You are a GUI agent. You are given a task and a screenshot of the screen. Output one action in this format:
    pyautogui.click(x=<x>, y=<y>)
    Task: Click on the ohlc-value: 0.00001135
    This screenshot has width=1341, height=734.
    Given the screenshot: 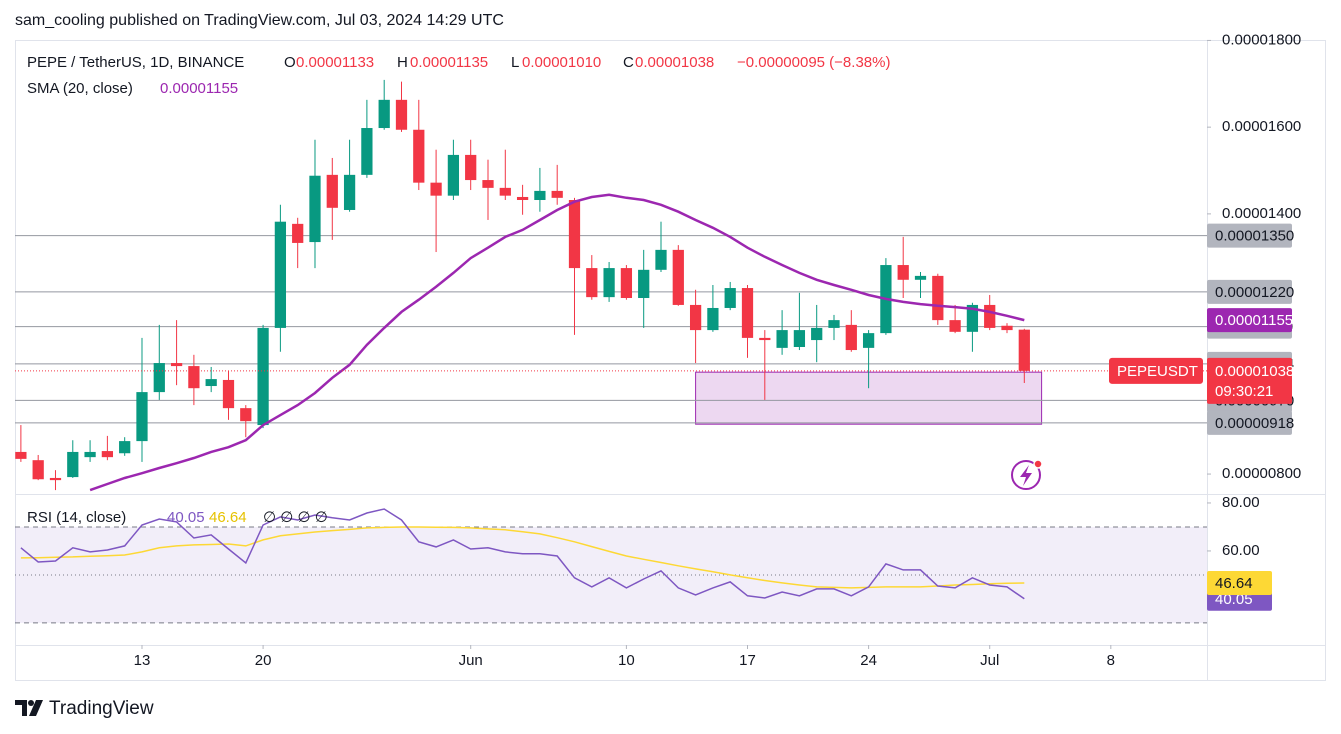 What is the action you would take?
    pyautogui.click(x=449, y=62)
    